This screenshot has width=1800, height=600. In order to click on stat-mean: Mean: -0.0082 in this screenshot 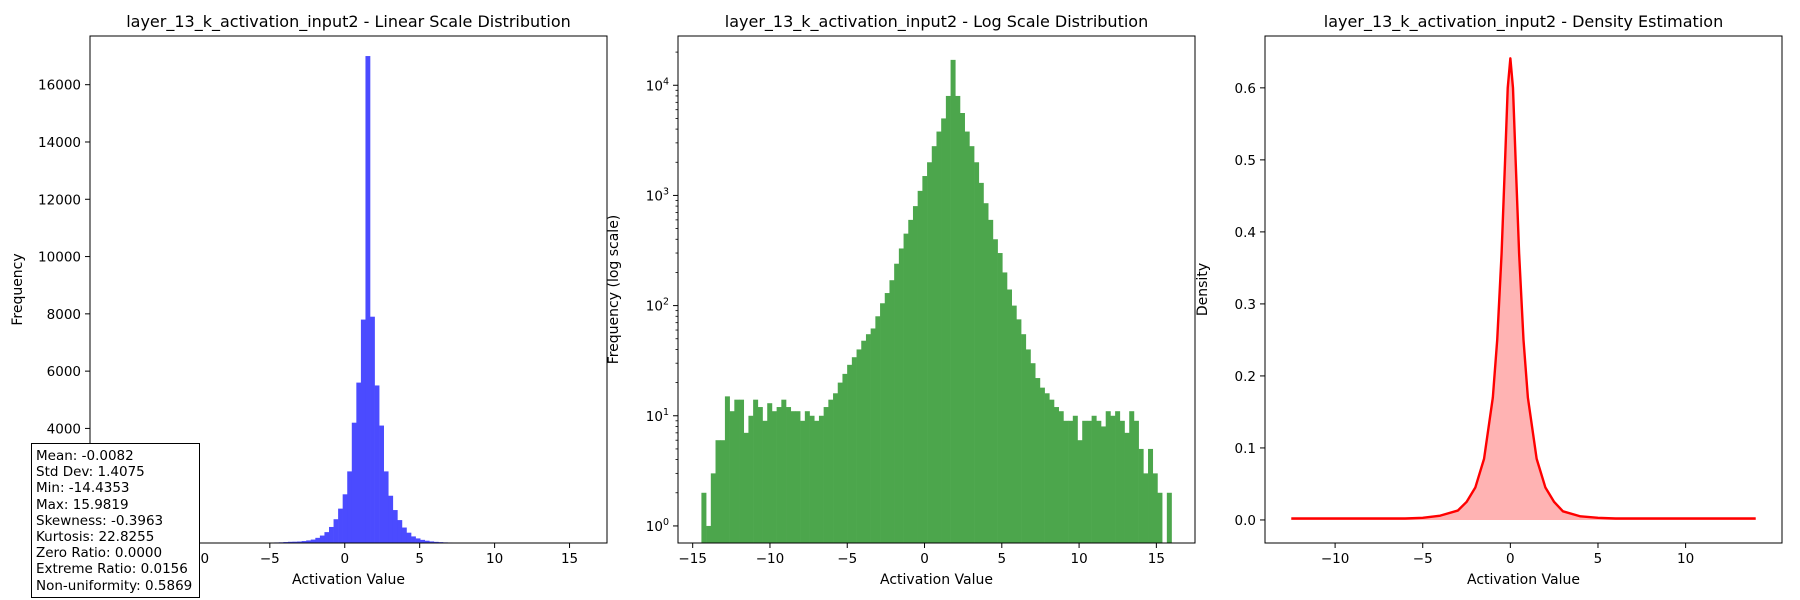, I will do `click(85, 456)`.